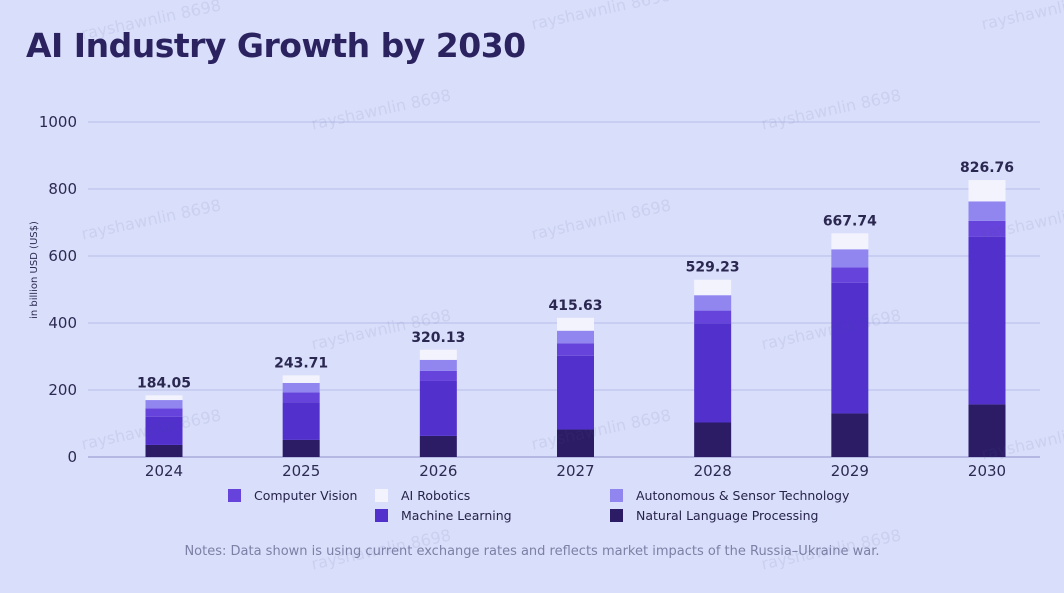  Describe the element at coordinates (62, 323) in the screenshot. I see `y-tick-label: 400` at that location.